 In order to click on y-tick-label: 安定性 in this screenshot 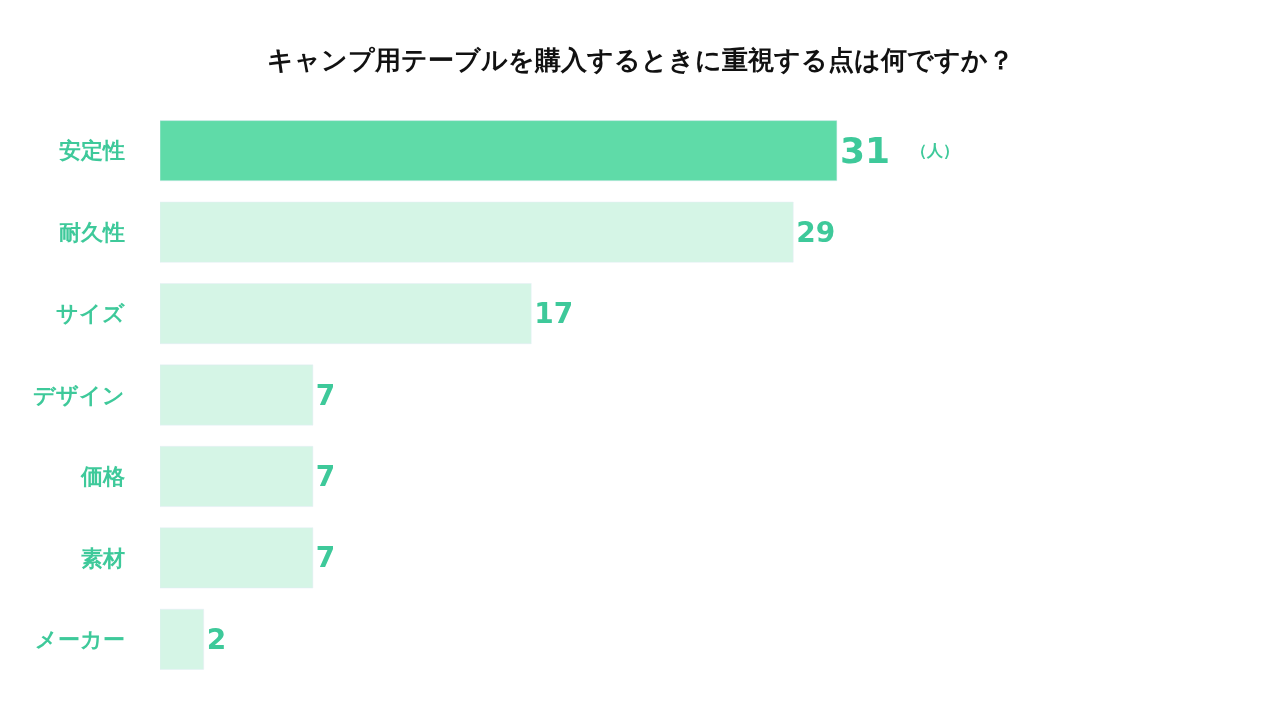, I will do `click(91, 151)`.